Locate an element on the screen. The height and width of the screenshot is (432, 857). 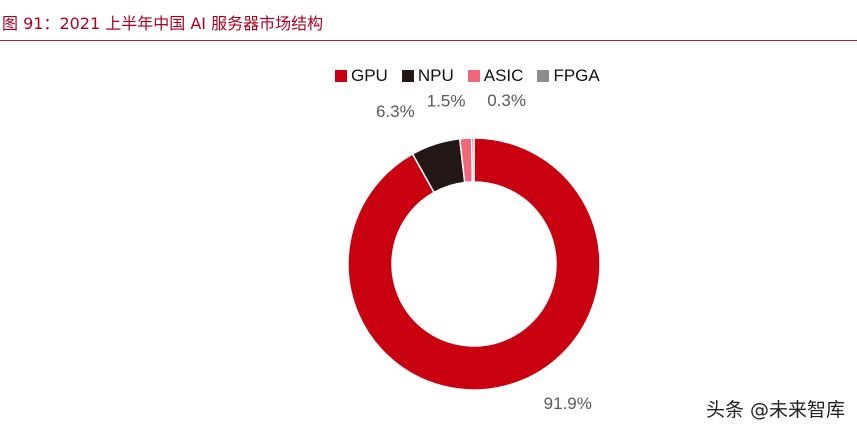
legend-item-asic: ASIC is located at coordinates (495, 76).